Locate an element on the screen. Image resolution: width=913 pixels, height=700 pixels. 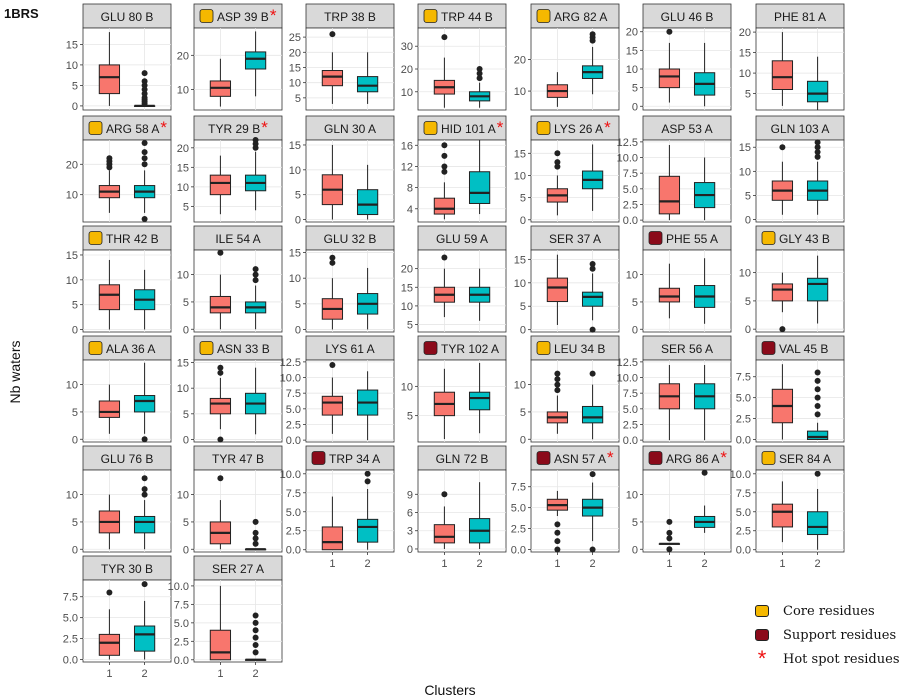
panel: ILE 54 A 0 5 10 is located at coordinates (230, 280).